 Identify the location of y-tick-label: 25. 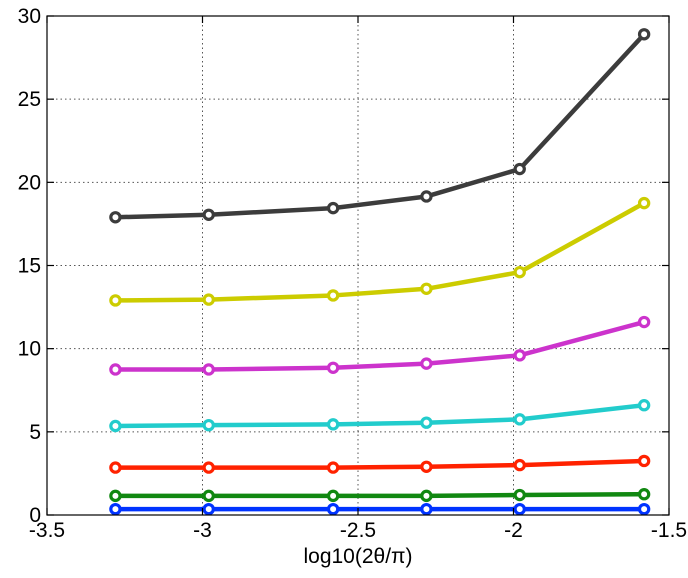
(29, 99).